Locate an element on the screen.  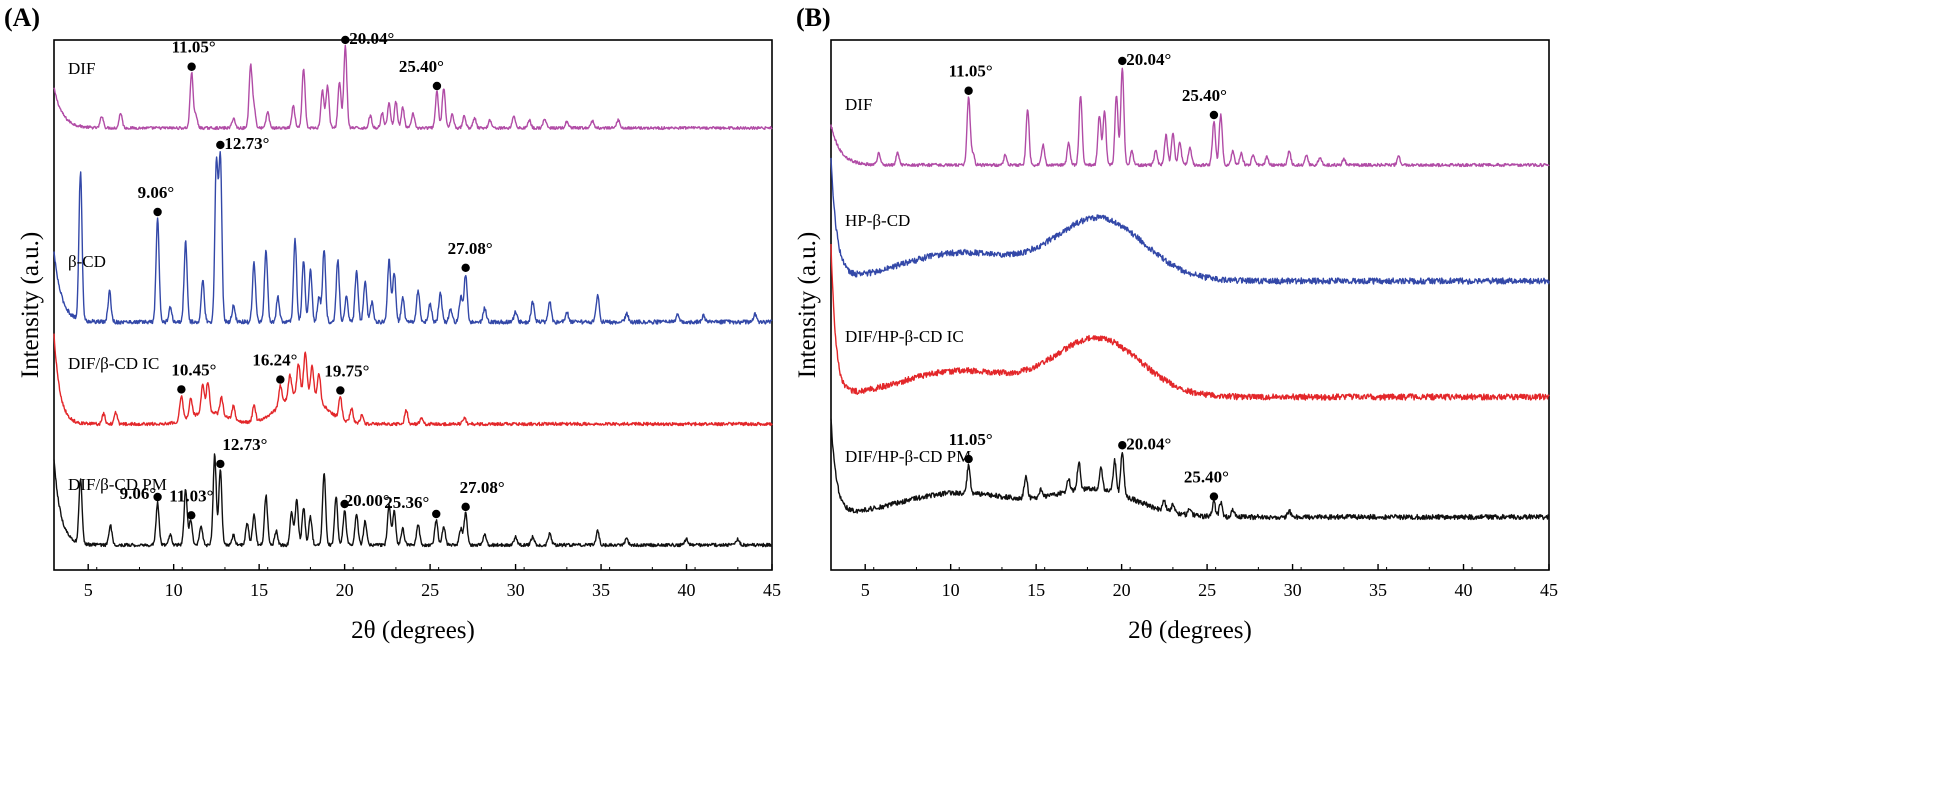
panel-label-b: (B) is located at coordinates (813, 17).